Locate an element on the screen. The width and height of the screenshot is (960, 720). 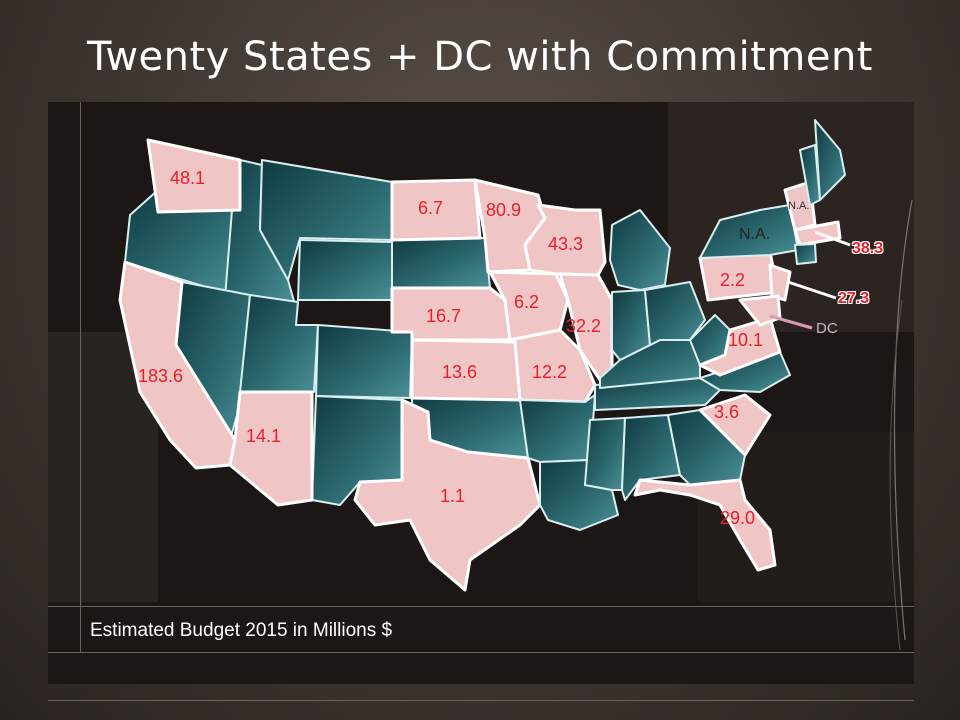
state-michigan is located at coordinates (640, 250).